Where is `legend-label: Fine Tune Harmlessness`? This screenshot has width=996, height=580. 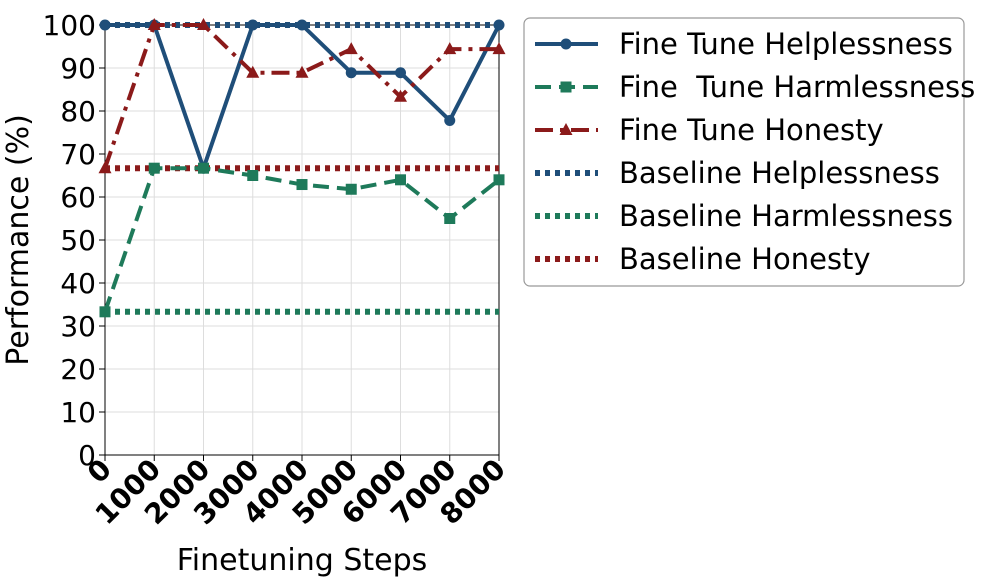 legend-label: Fine Tune Harmlessness is located at coordinates (797, 87).